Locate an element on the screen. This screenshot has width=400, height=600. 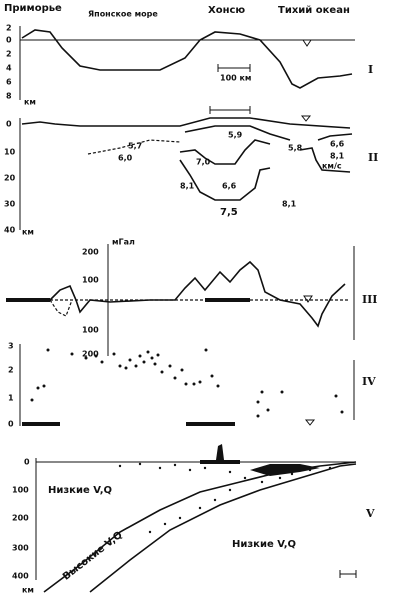
surface is located at coordinates (186, 123).